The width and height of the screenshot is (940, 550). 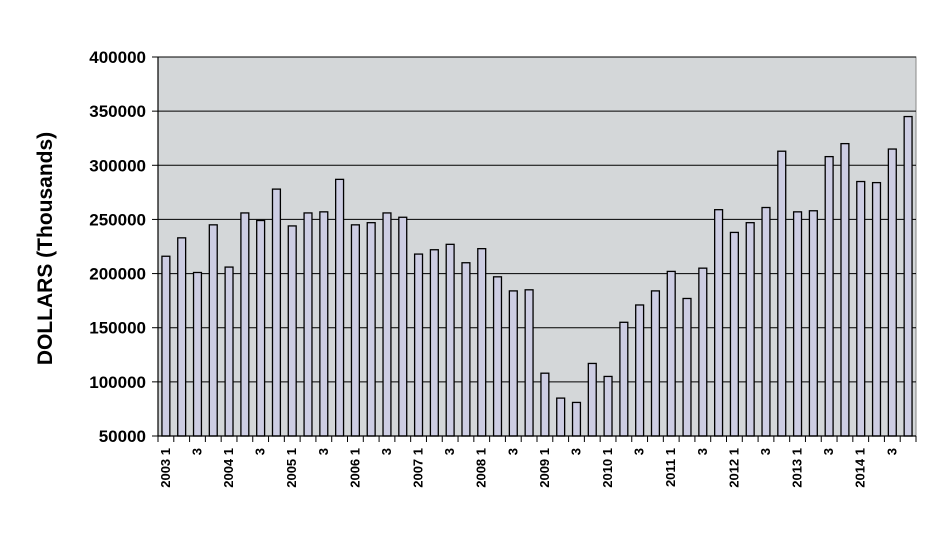 What do you see at coordinates (544, 468) in the screenshot?
I see `x-tick-label: 2009 1` at bounding box center [544, 468].